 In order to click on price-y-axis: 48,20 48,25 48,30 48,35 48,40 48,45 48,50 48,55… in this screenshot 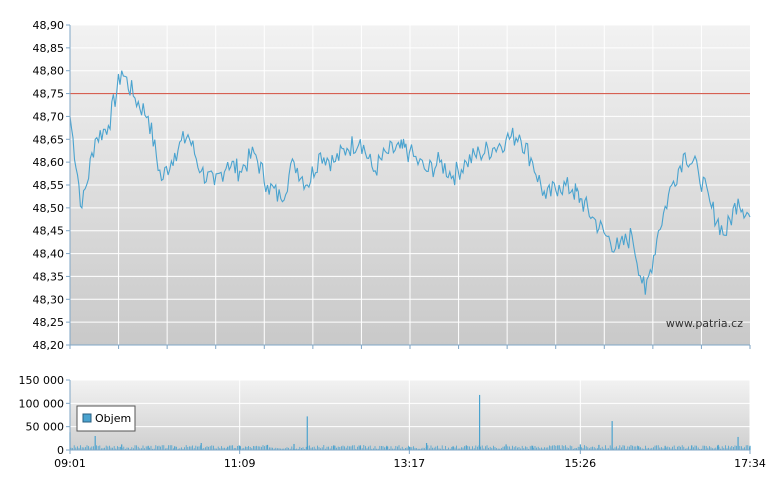, I will do `click(51, 185)`.